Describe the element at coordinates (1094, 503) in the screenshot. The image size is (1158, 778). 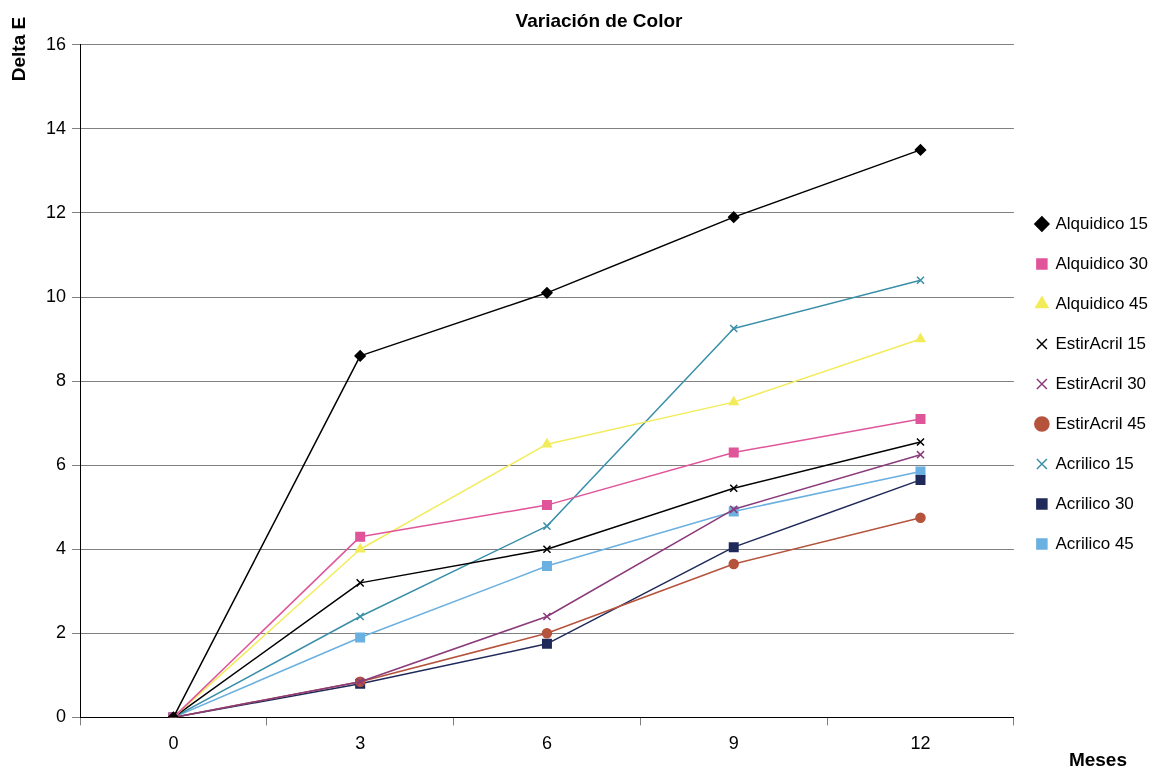
I see `legend-label: Acrilico 30` at that location.